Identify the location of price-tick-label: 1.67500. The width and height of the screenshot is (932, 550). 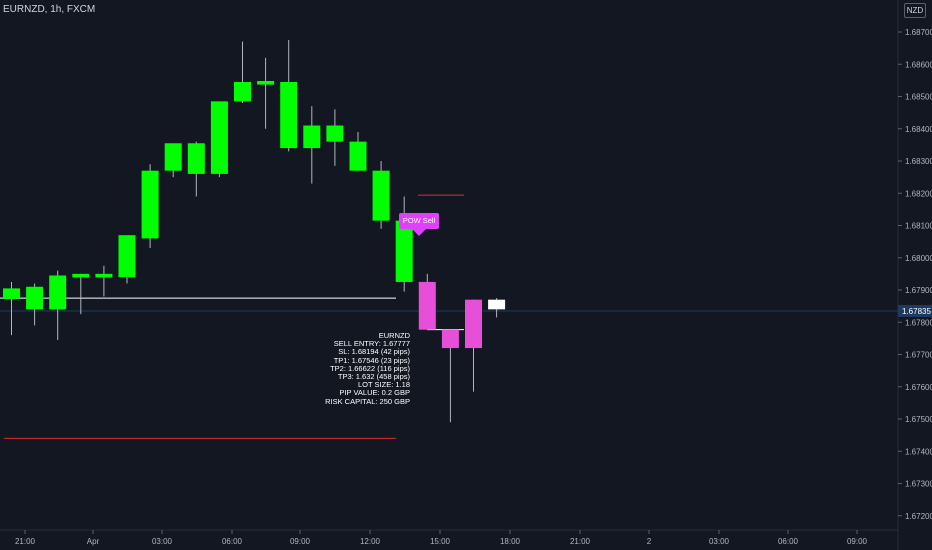
(918, 419).